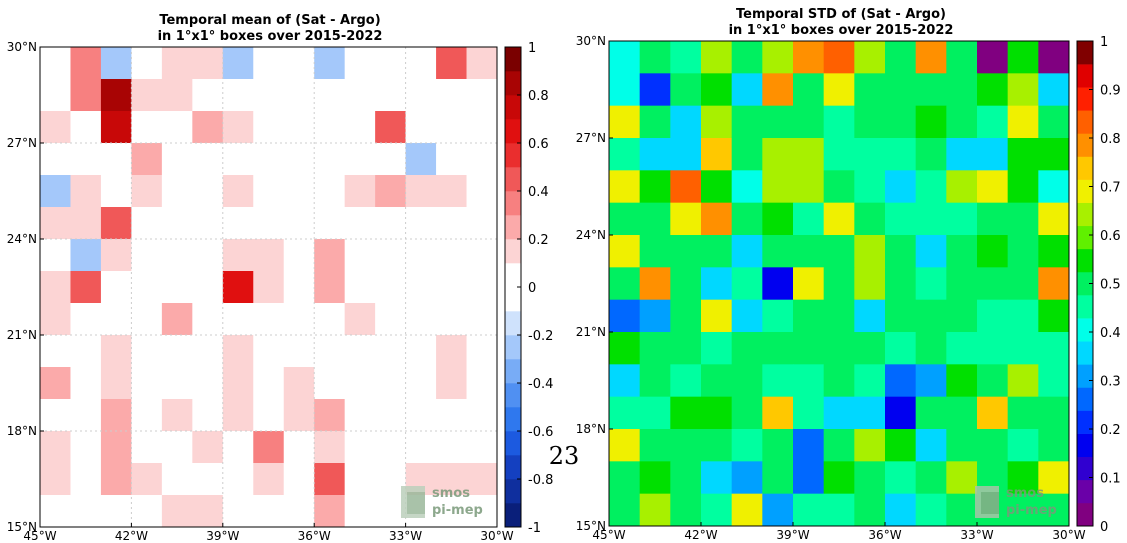 This screenshot has width=1127, height=543. I want to click on colorbar-tick-label: -0.4, so click(540, 384).